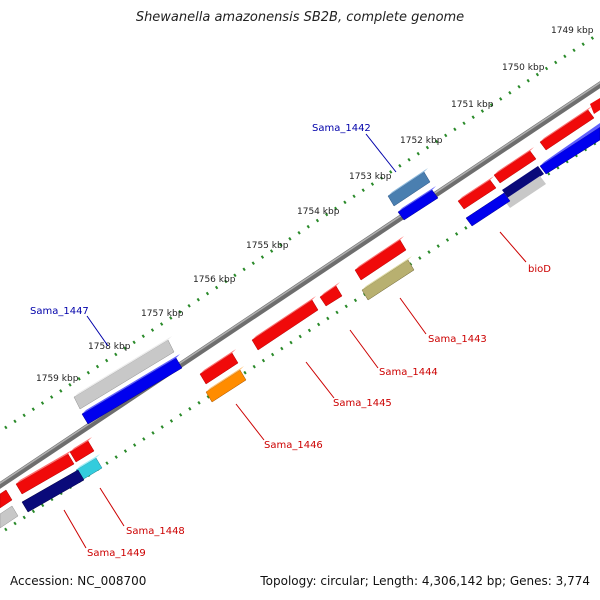 The image size is (600, 600). What do you see at coordinates (293, 445) in the screenshot?
I see `gene-label-sama-1446: Sama_1446` at bounding box center [293, 445].